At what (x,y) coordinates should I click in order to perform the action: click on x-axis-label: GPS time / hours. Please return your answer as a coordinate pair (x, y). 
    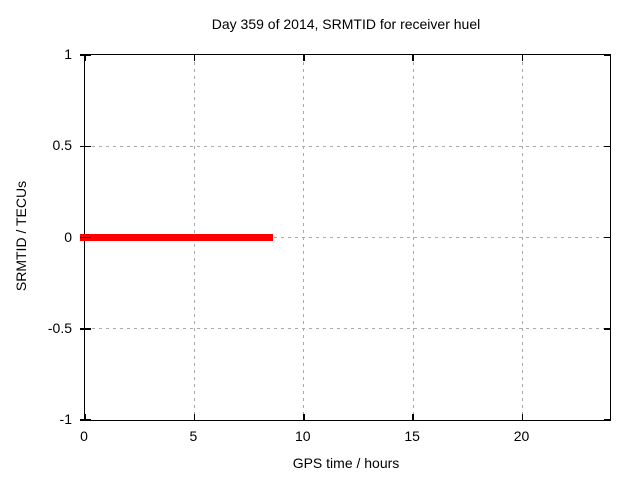
    Looking at the image, I should click on (346, 463).